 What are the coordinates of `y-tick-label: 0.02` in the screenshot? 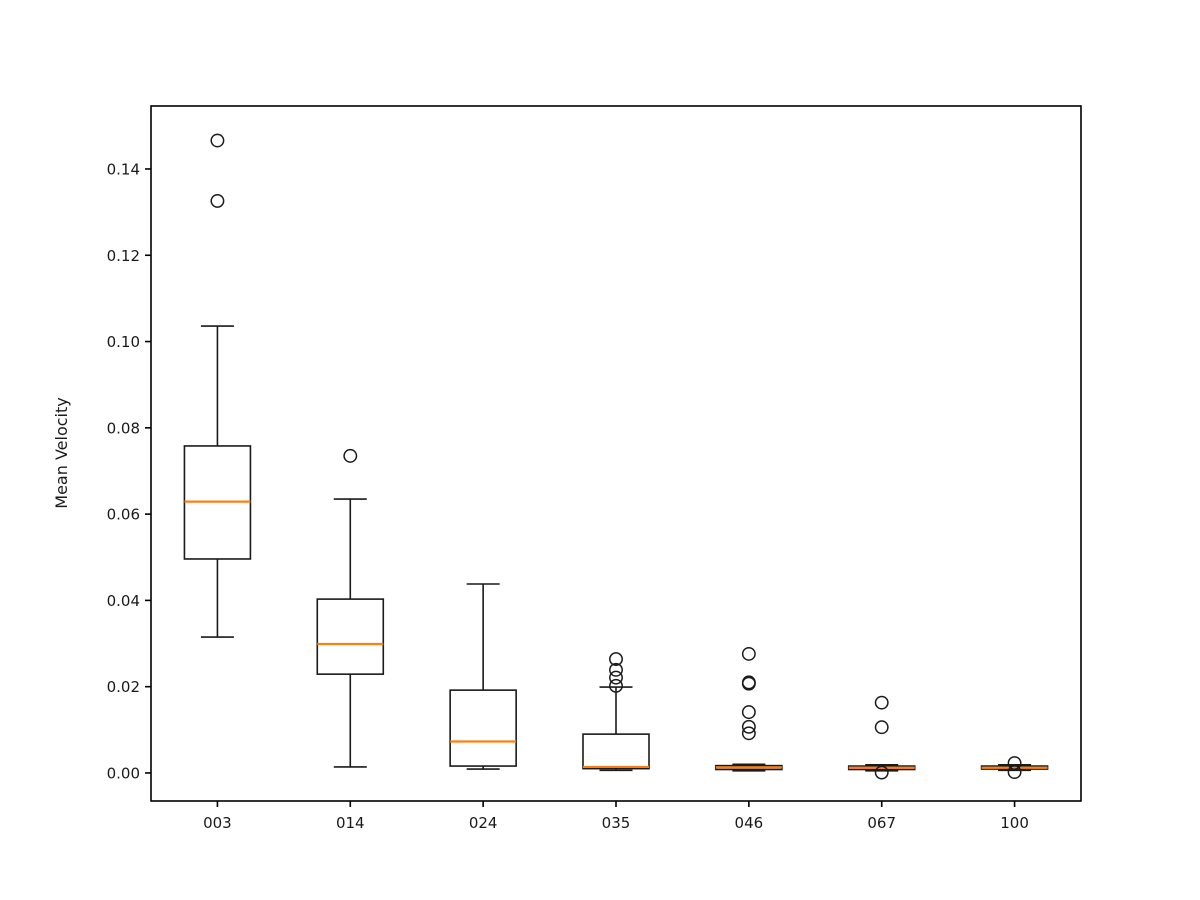 It's located at (123, 687).